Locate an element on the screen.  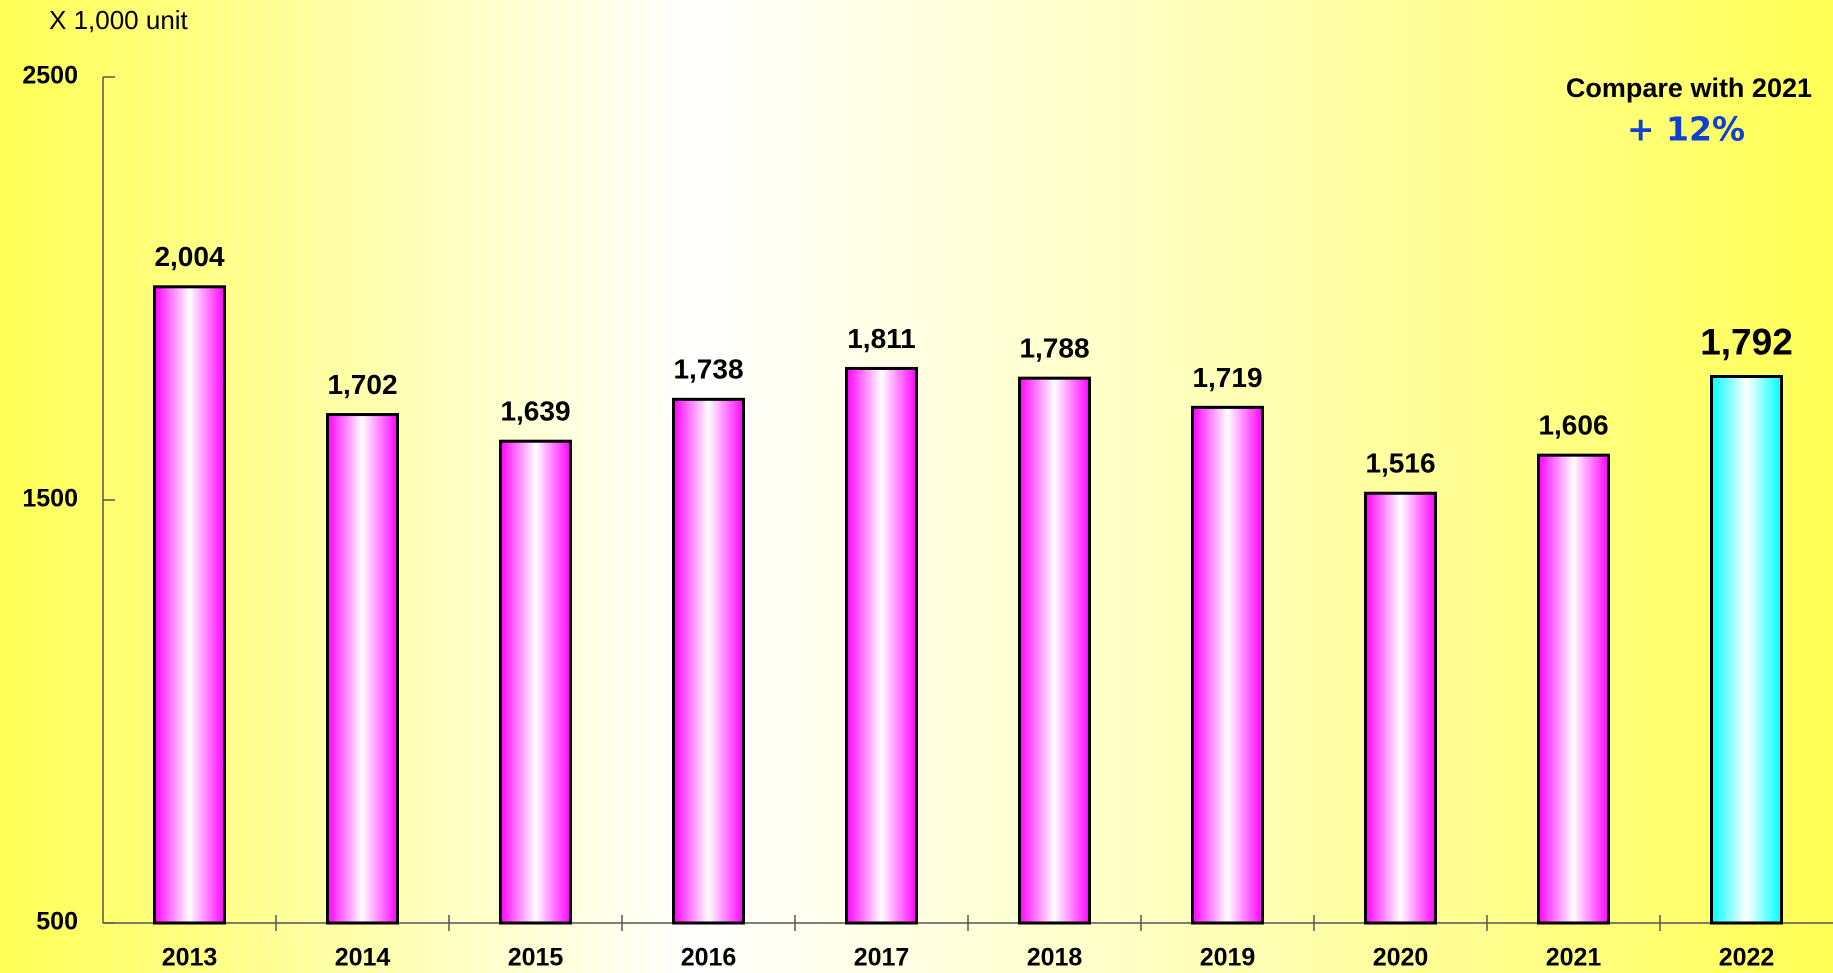
annotation: Compare with 2021 is located at coordinates (1689, 88).